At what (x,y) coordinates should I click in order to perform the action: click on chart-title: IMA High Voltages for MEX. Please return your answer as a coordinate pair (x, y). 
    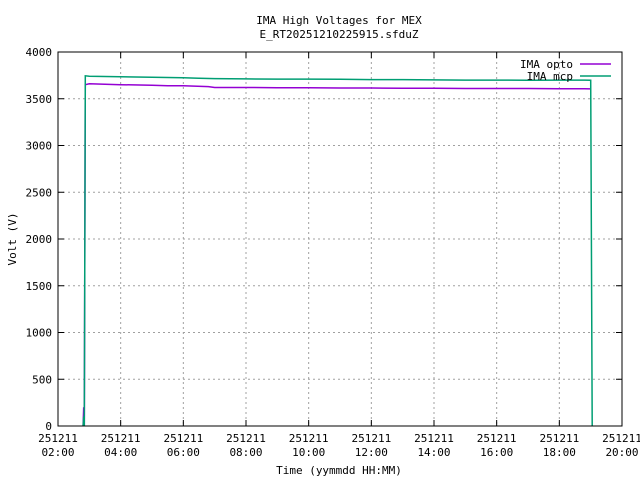
    Looking at the image, I should click on (339, 20).